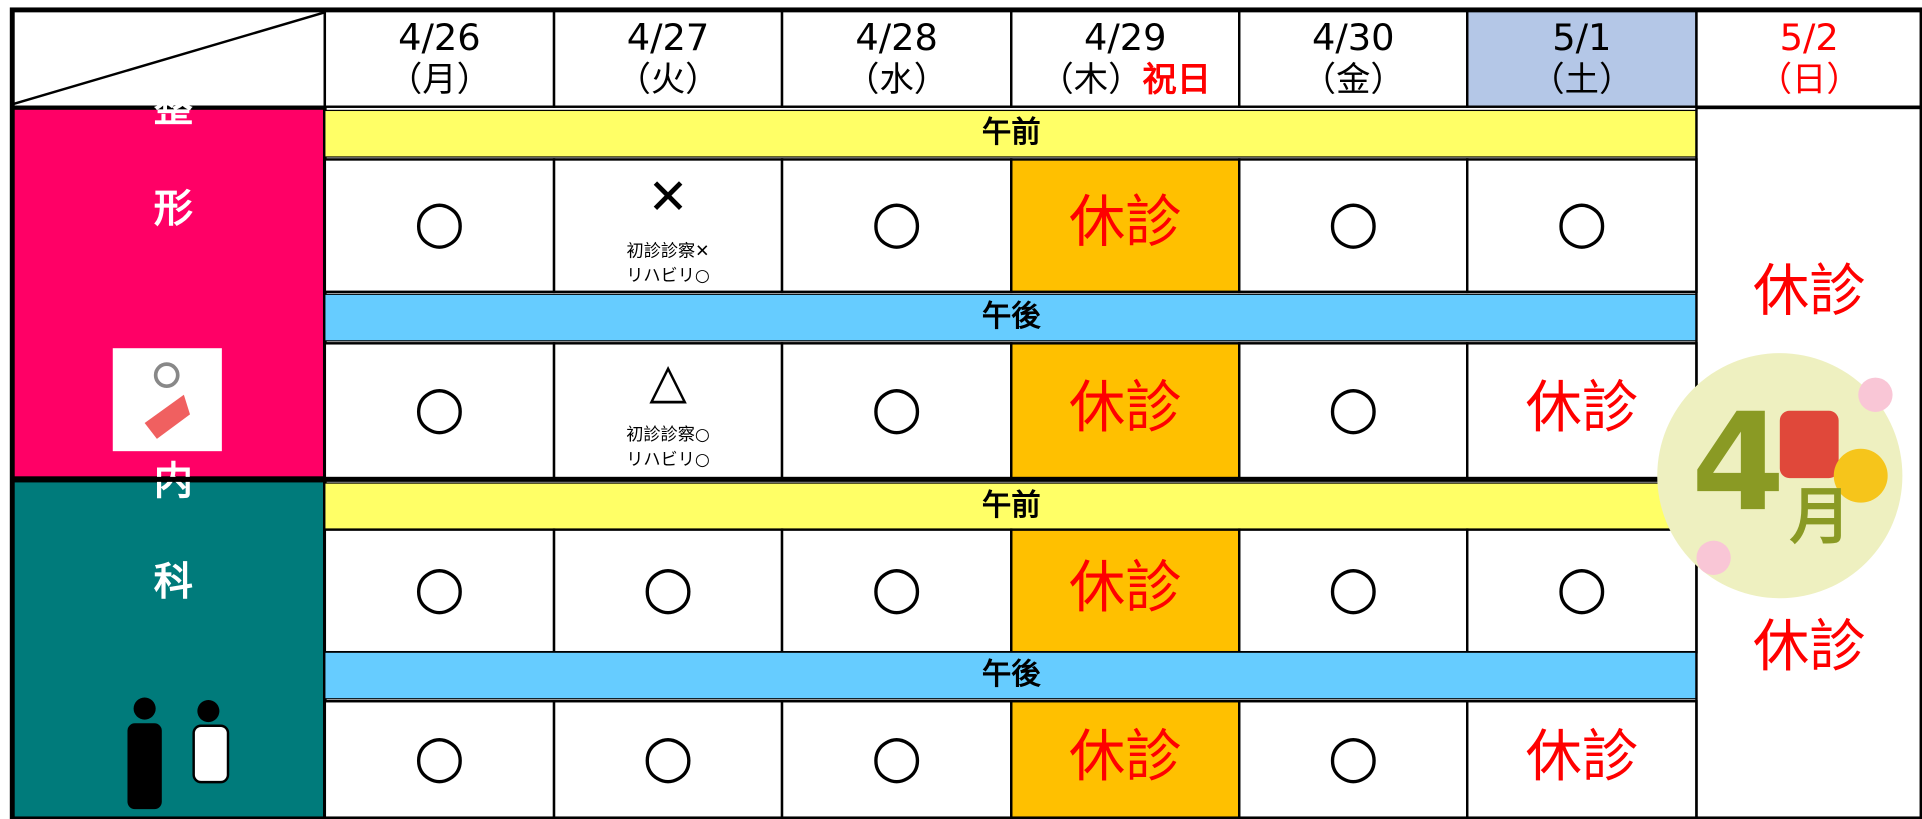 This screenshot has width=1922, height=819. Describe the element at coordinates (1809, 37) in the screenshot. I see `date: 5/2` at that location.